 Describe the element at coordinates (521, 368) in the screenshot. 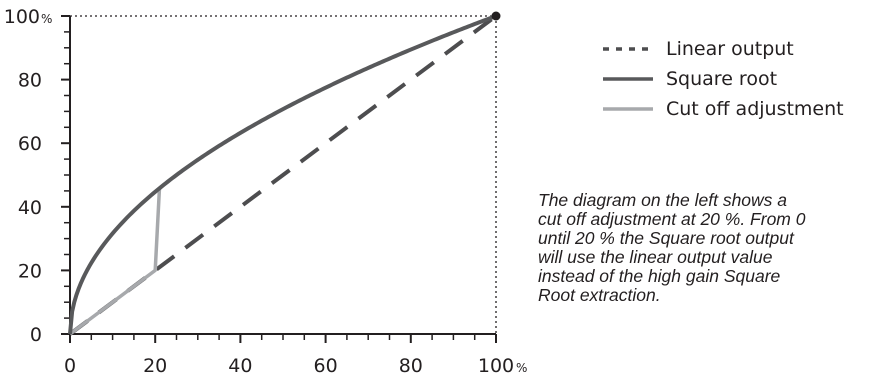

I see `x-axis-unit: %` at that location.